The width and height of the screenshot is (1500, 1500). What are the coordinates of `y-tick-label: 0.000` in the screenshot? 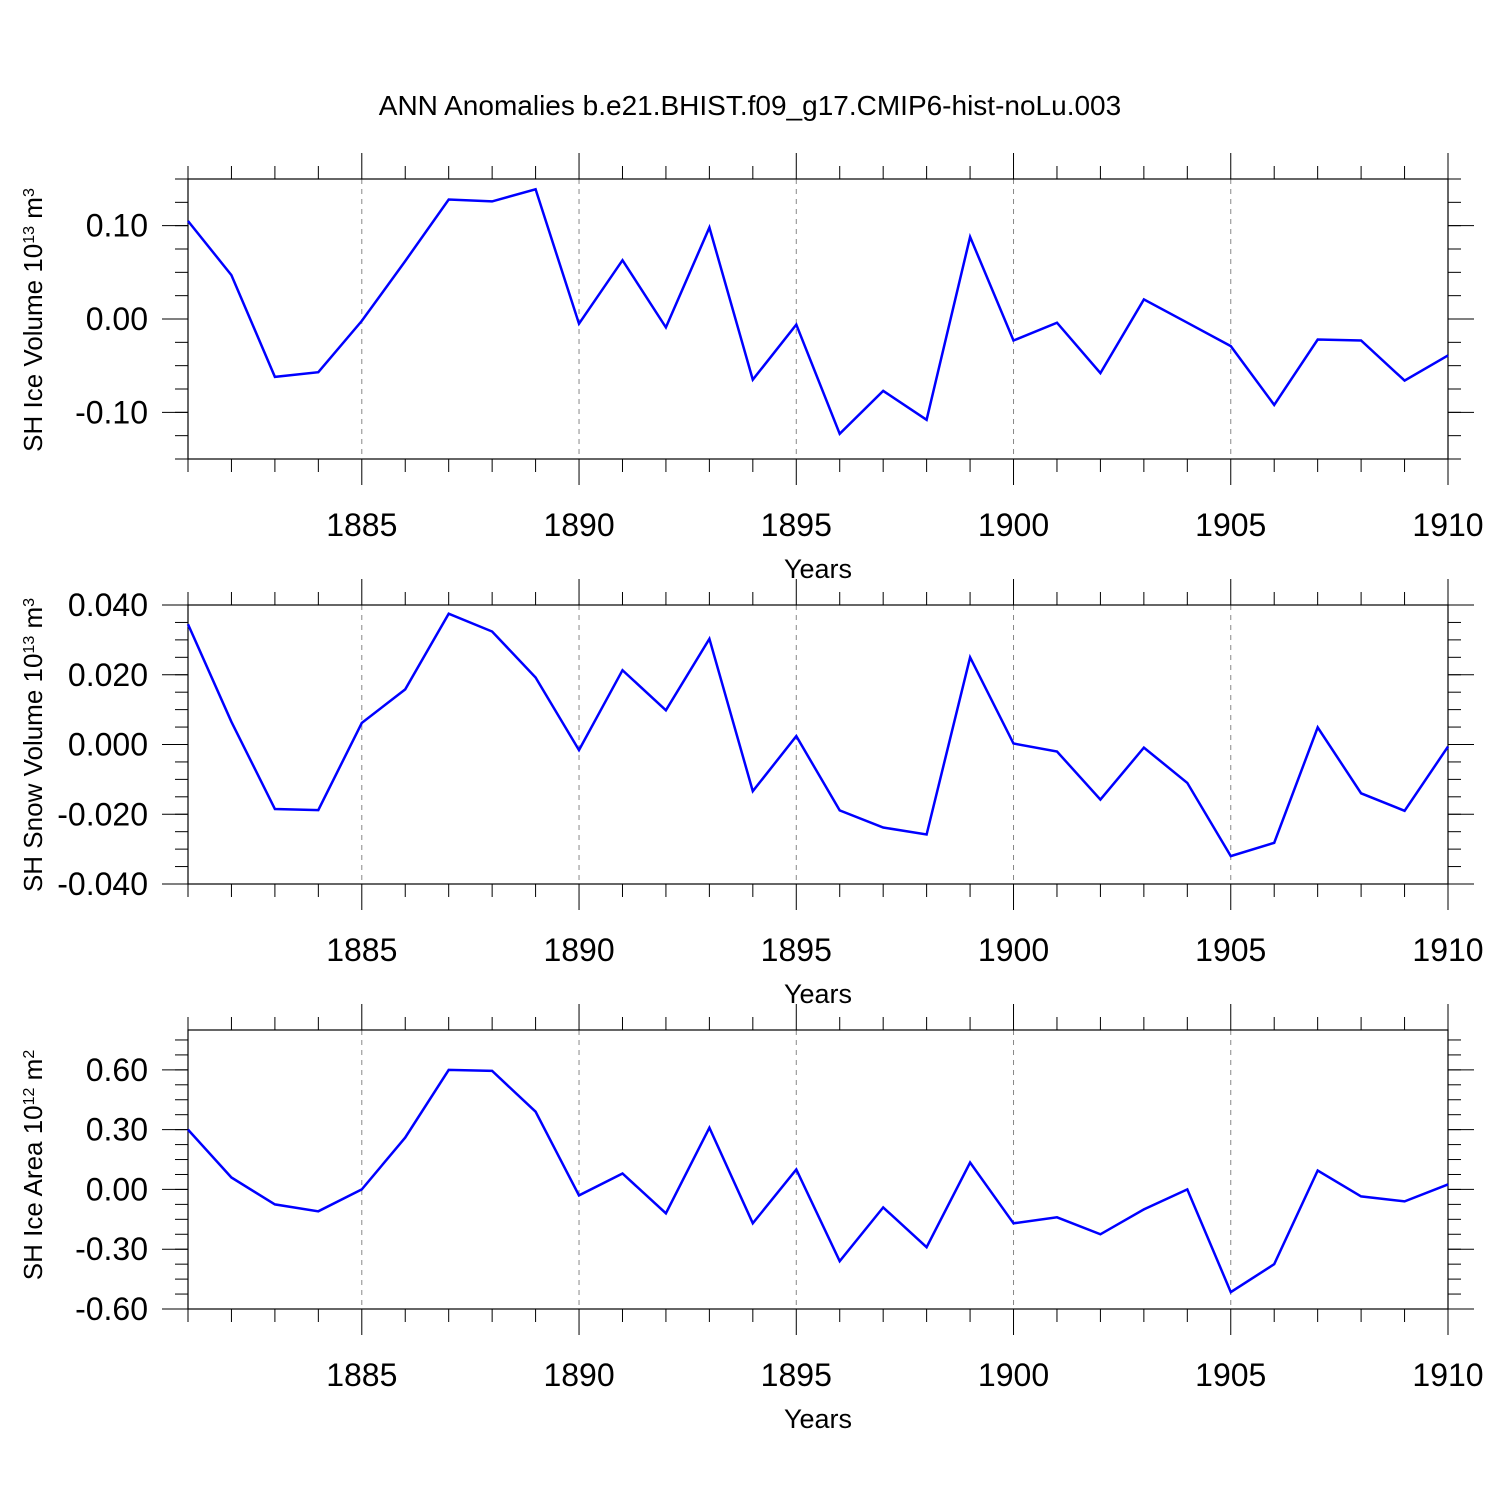 It's located at (108, 745).